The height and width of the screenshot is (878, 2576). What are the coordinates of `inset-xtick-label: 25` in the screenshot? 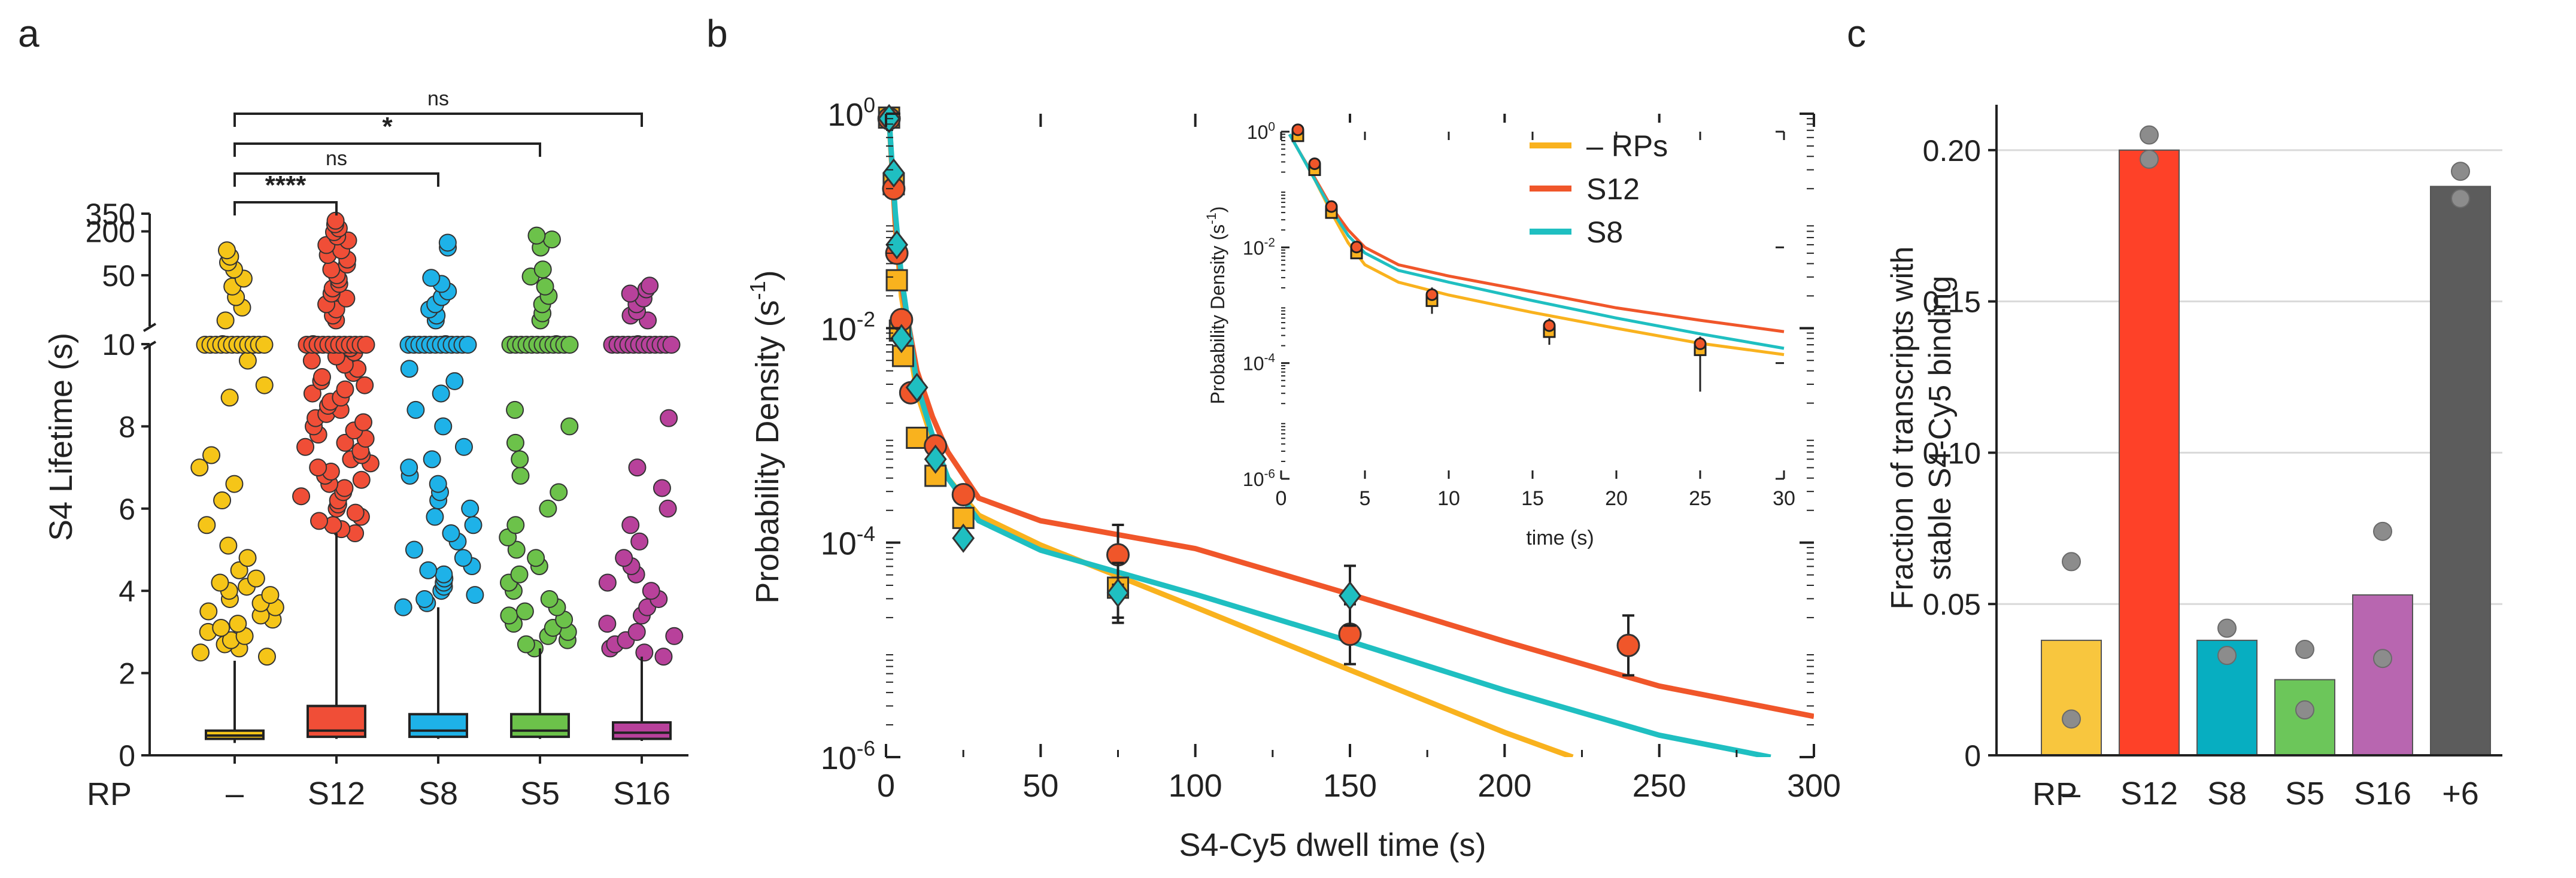 It's located at (1700, 498).